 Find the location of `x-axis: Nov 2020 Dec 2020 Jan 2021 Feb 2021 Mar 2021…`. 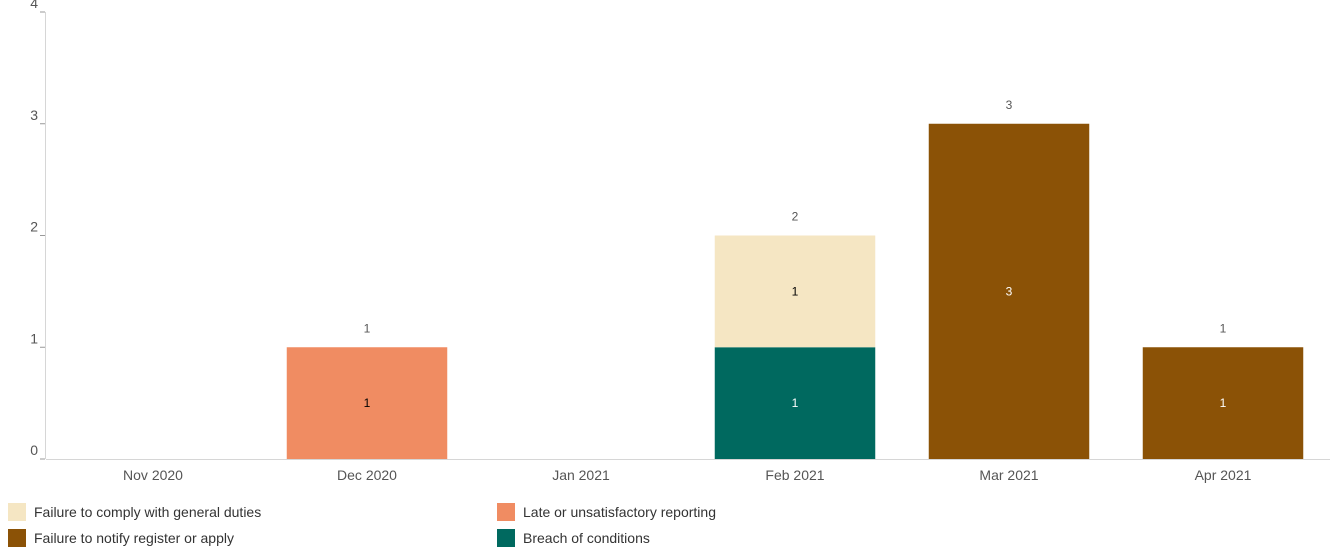

x-axis: Nov 2020 Dec 2020 Jan 2021 Feb 2021 Mar 2021… is located at coordinates (688, 471).